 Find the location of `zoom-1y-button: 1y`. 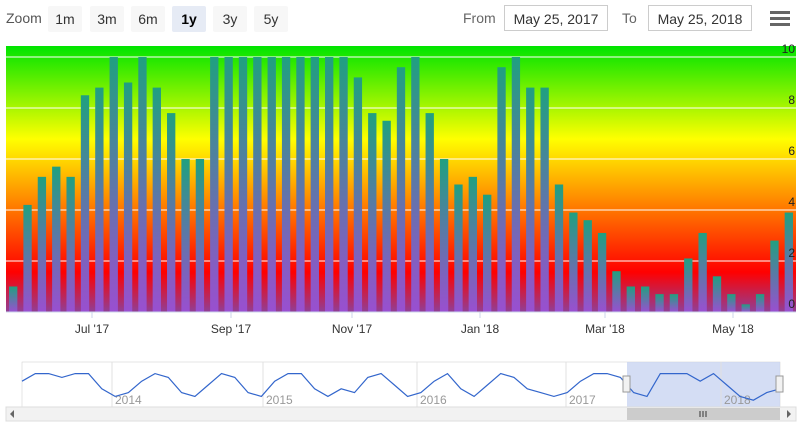

zoom-1y-button: 1y is located at coordinates (189, 19).